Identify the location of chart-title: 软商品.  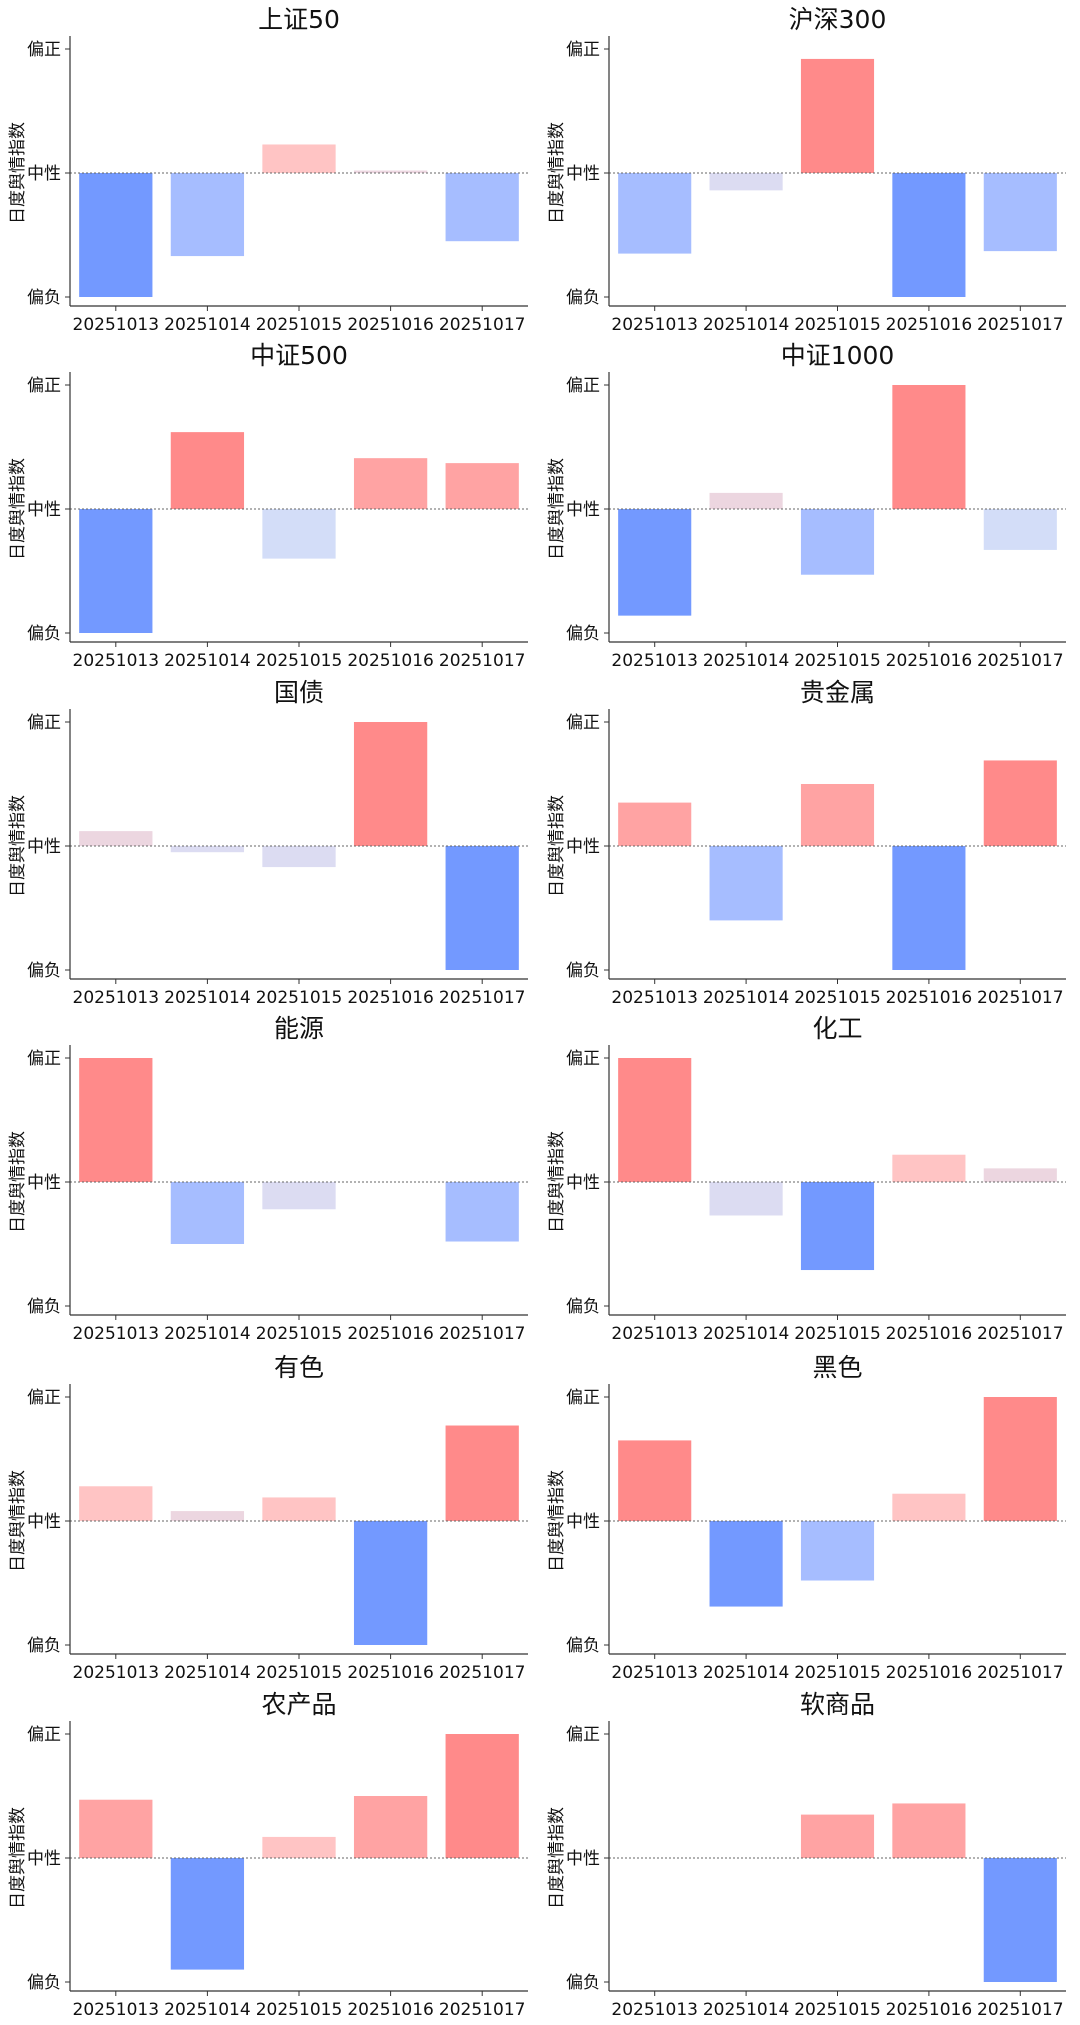
(837, 1704).